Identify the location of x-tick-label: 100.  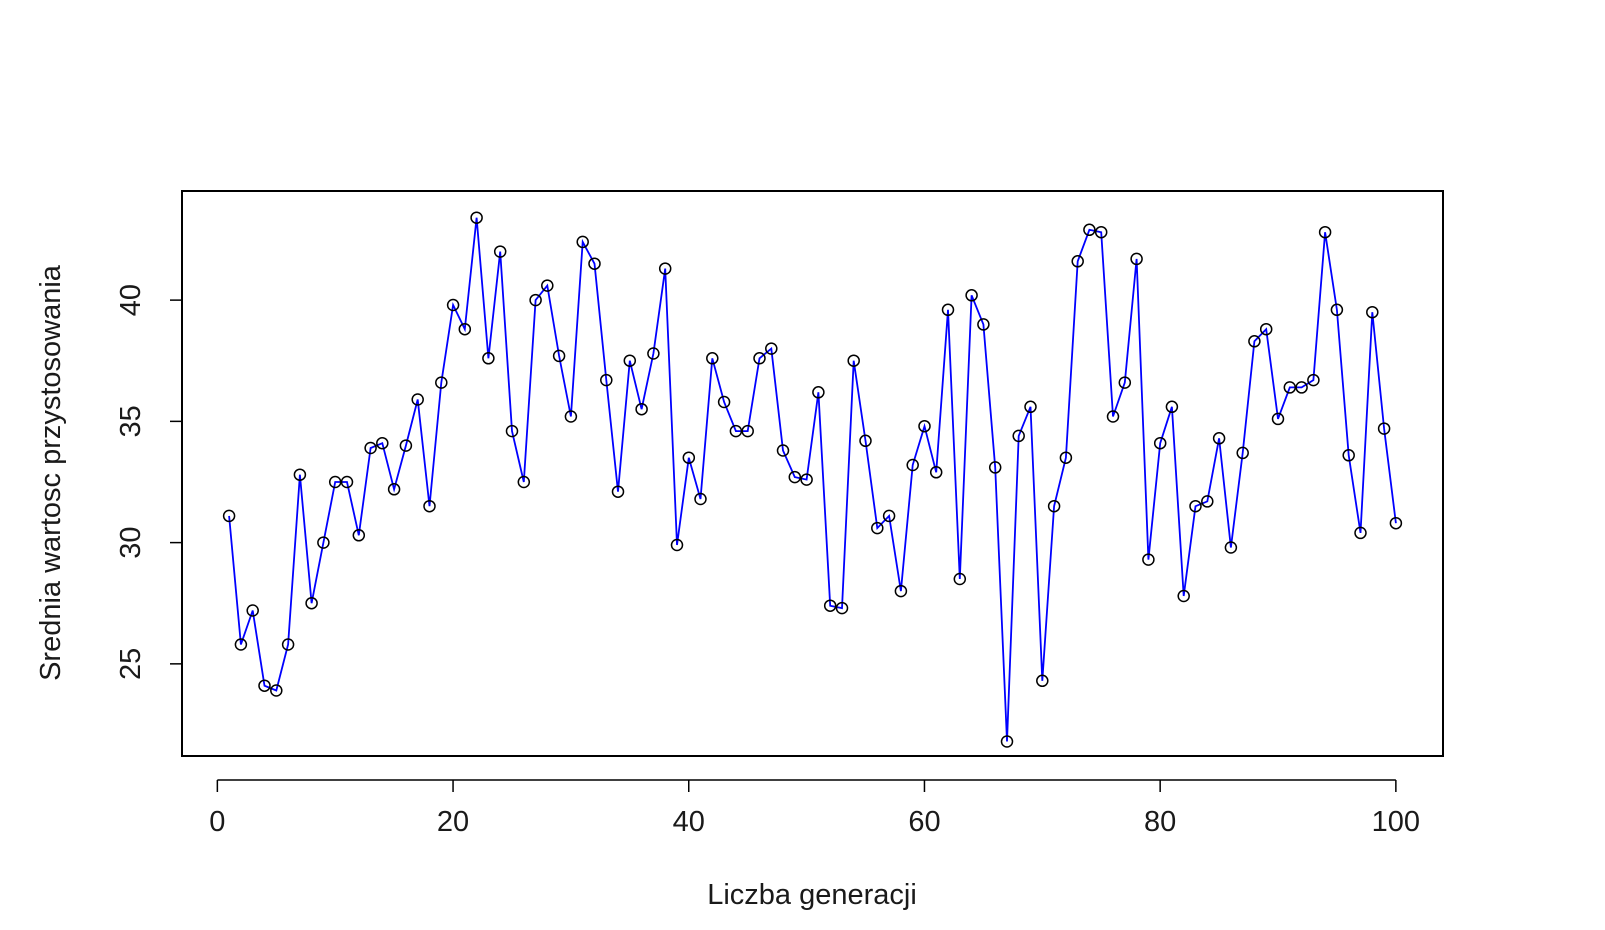
(1396, 822).